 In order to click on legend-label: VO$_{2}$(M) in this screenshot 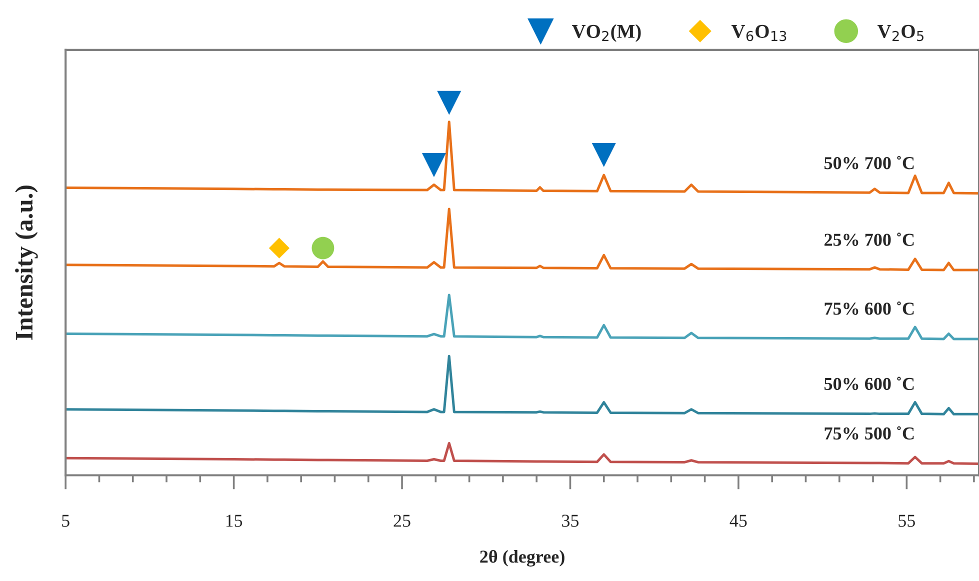, I will do `click(606, 33)`.